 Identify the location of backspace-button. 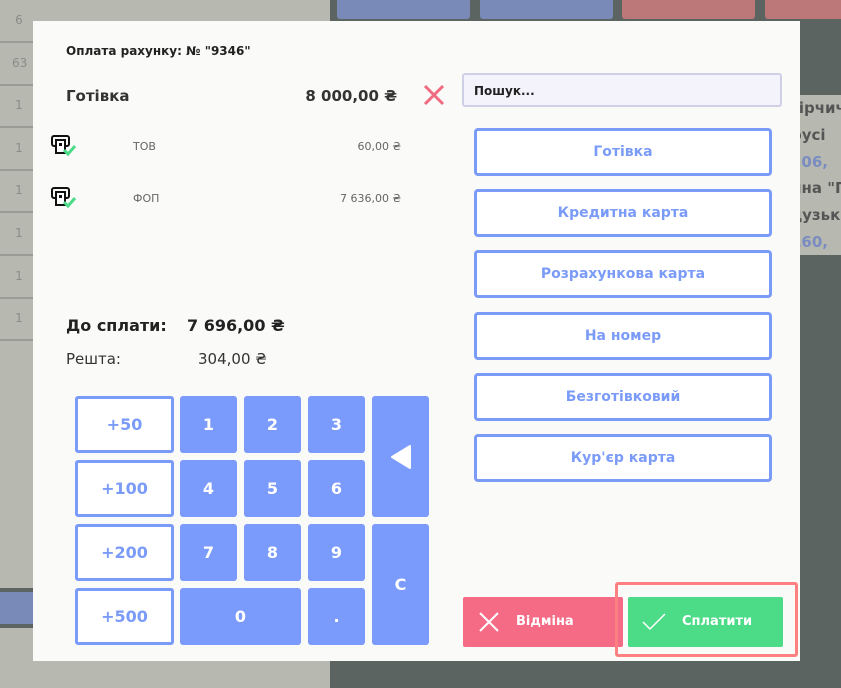
(400, 456).